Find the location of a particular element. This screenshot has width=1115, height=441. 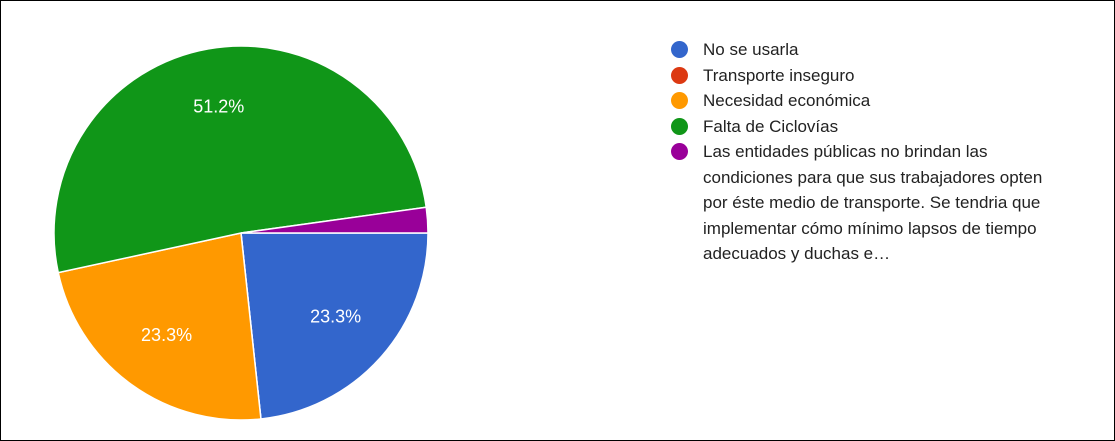

legend-label: Necesidad económica is located at coordinates (787, 100).